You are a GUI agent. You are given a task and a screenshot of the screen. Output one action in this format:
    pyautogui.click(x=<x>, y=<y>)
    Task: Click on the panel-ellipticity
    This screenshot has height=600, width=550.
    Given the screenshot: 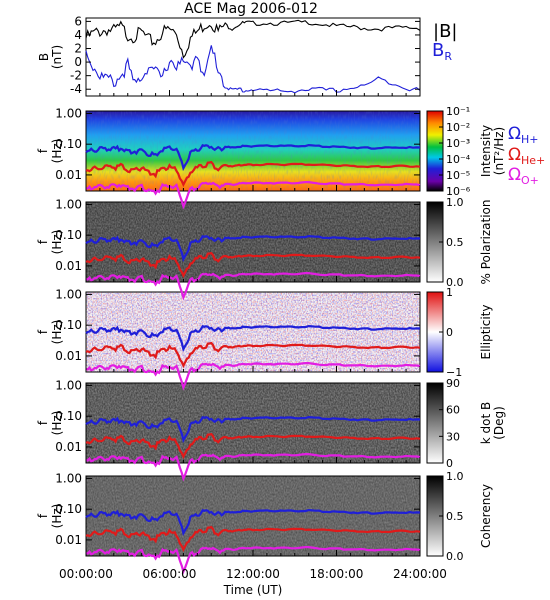 What is the action you would take?
    pyautogui.click(x=253, y=332)
    